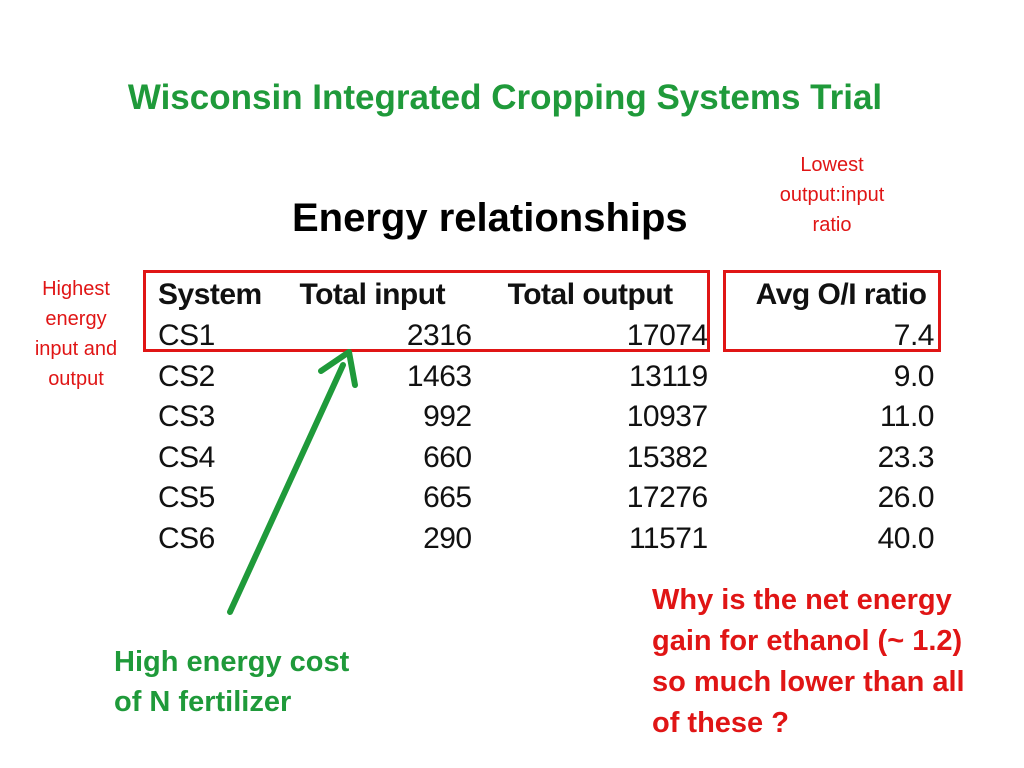 This screenshot has width=1024, height=768. I want to click on cell-total-output: 13119, so click(668, 376).